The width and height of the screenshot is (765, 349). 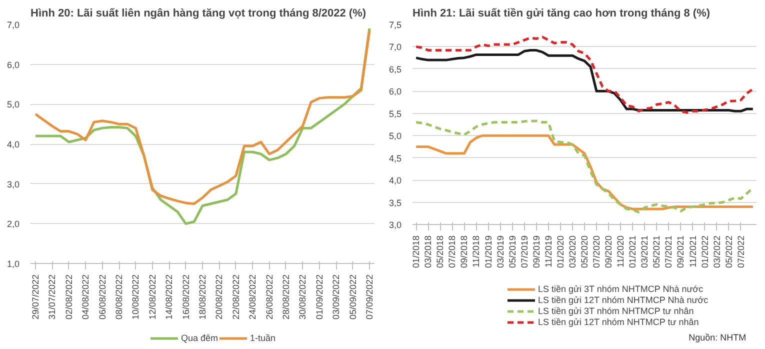 I want to click on chart-title: Hình 20: Lãi suất liên ngân hàng tăng vọt trong tháng 8/2022 (%), so click(x=198, y=14).